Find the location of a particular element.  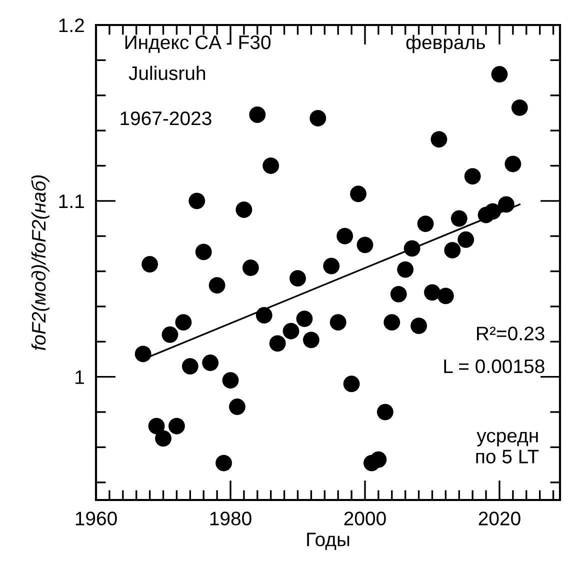

y-tick-label: 1.2 is located at coordinates (71, 25).